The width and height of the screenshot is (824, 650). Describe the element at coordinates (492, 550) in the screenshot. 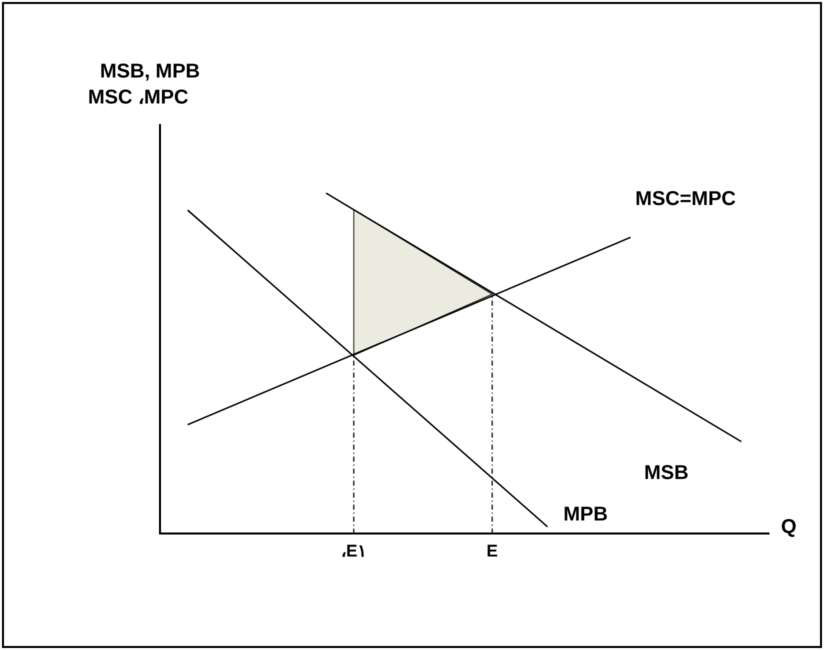

I see `x-tick-label: E` at that location.